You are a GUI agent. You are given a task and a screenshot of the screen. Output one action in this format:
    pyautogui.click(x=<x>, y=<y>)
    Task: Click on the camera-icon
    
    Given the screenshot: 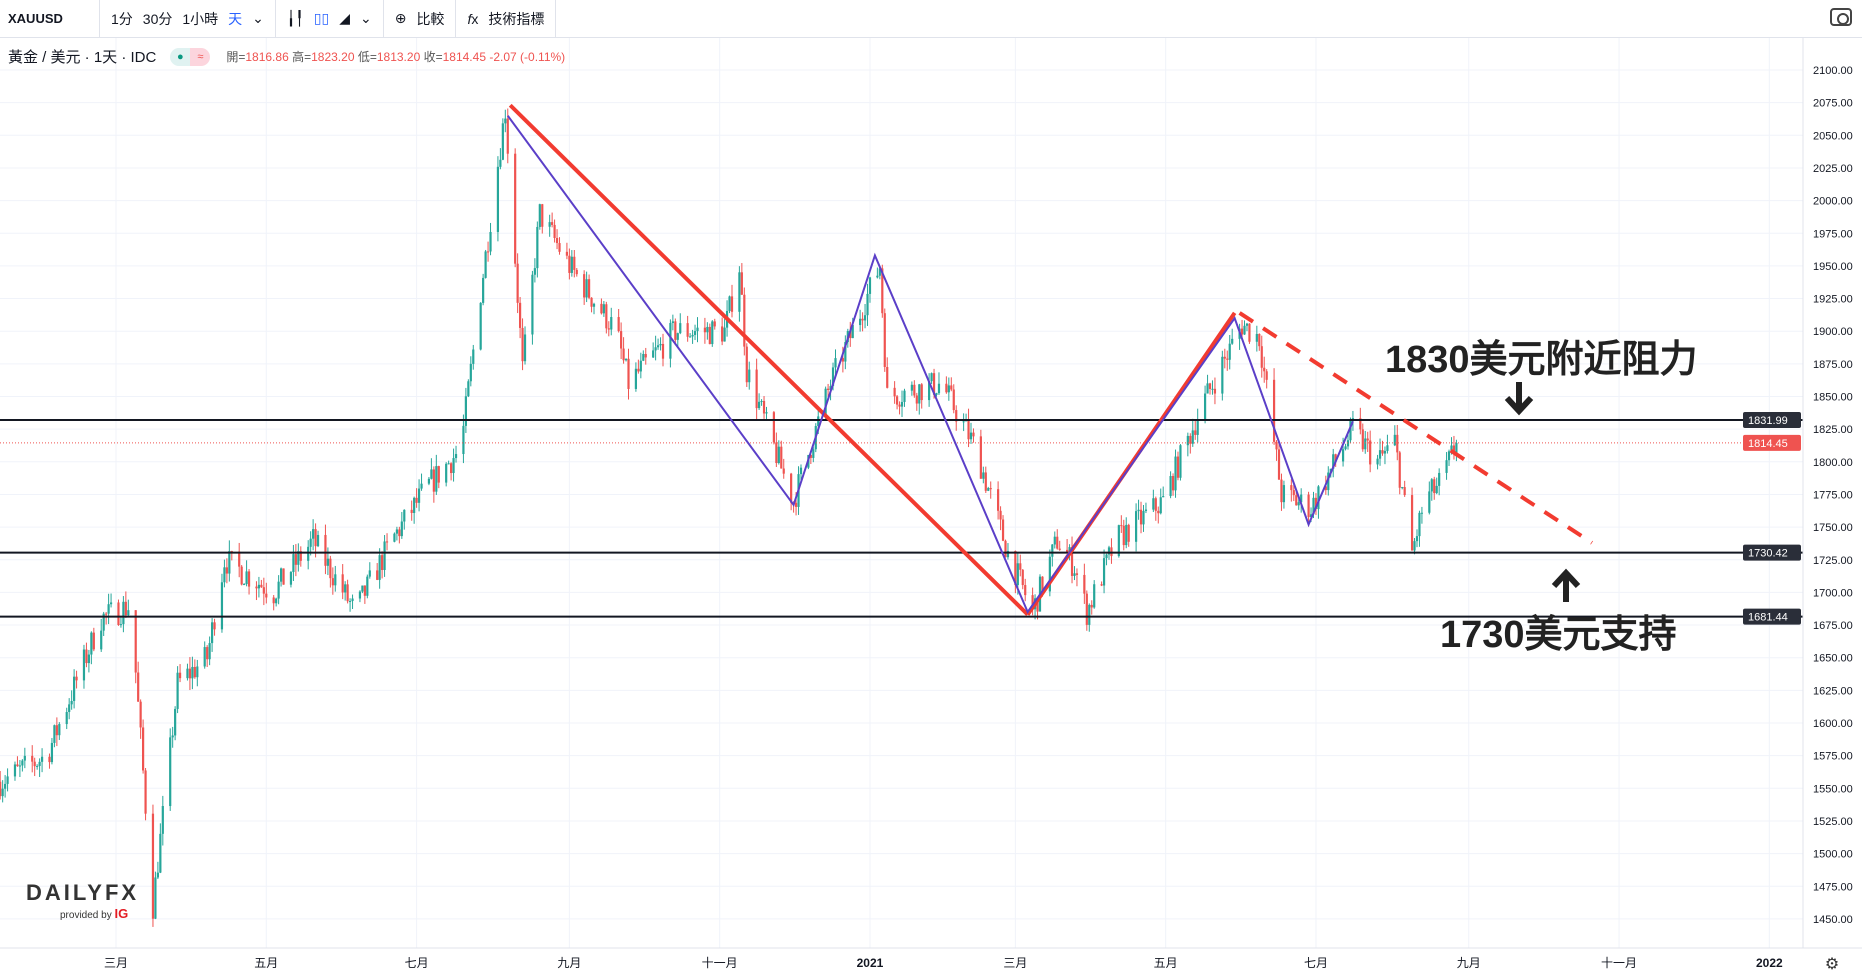 What is the action you would take?
    pyautogui.click(x=1841, y=17)
    